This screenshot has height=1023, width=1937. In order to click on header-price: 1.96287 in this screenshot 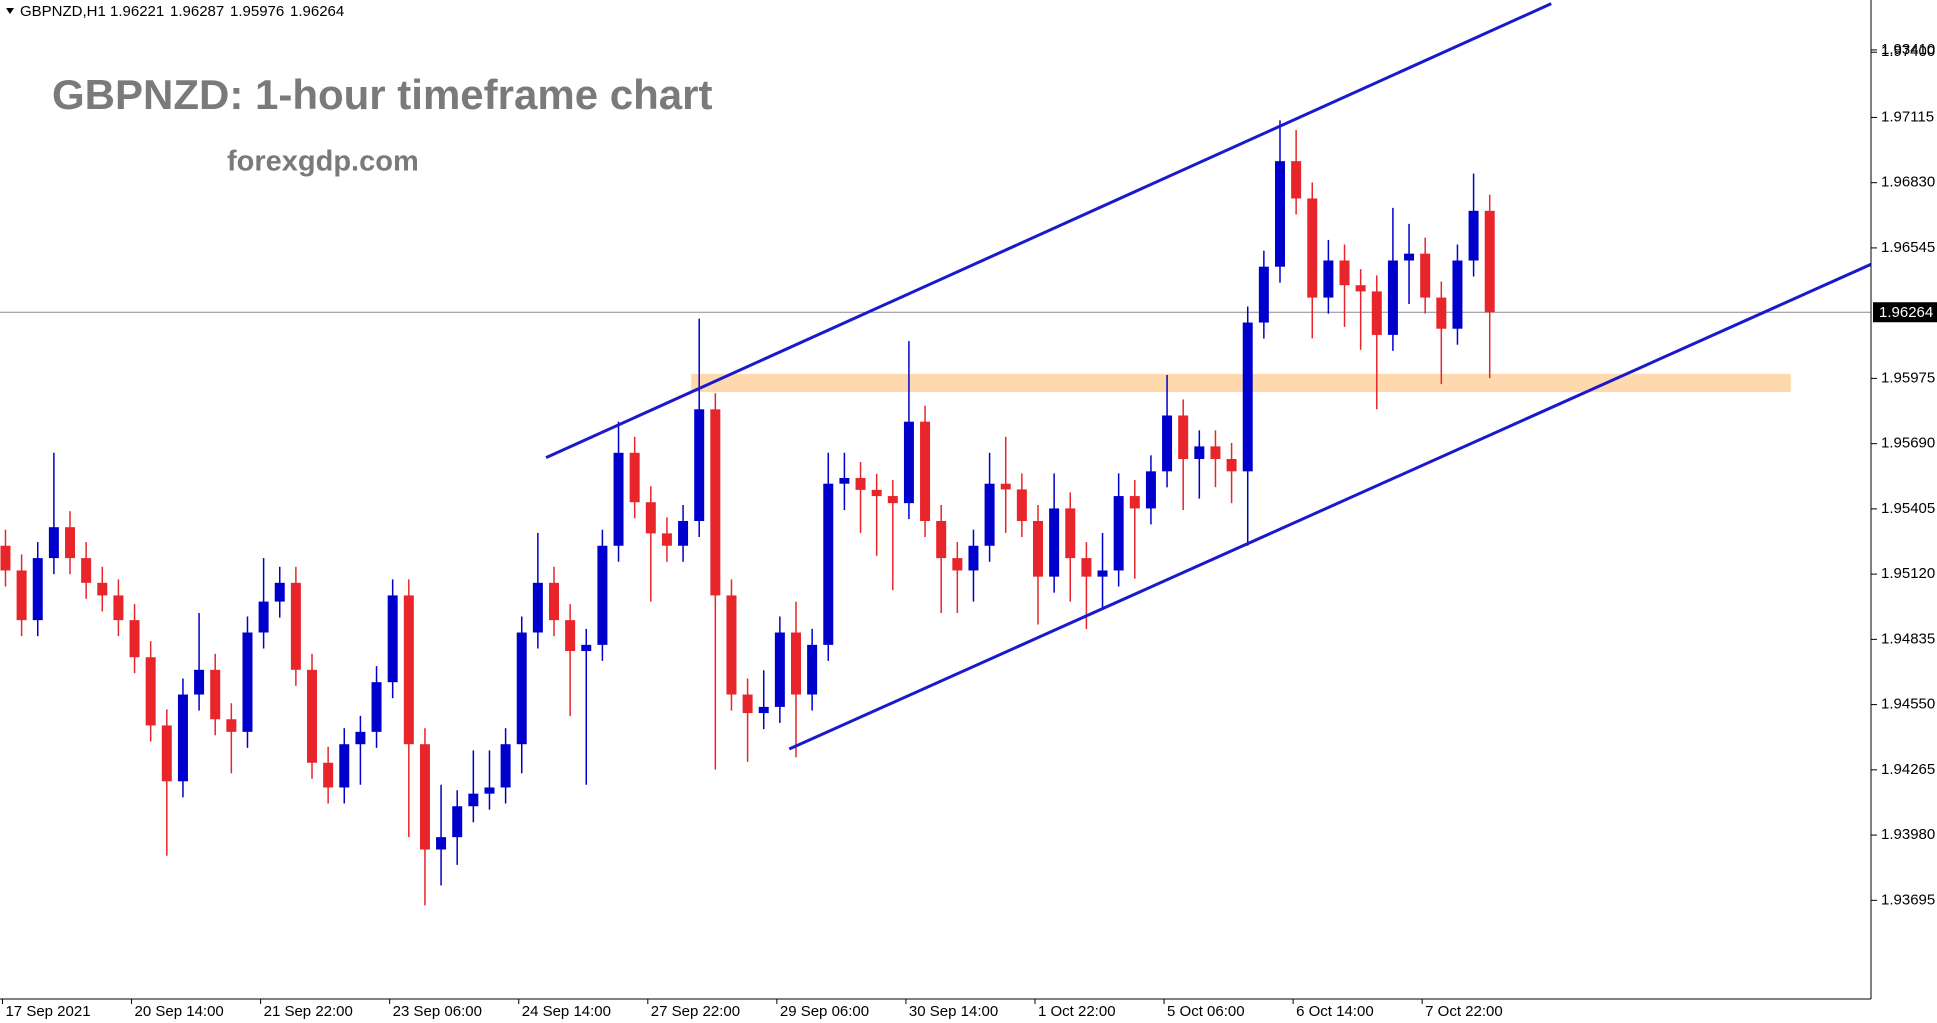, I will do `click(197, 11)`.